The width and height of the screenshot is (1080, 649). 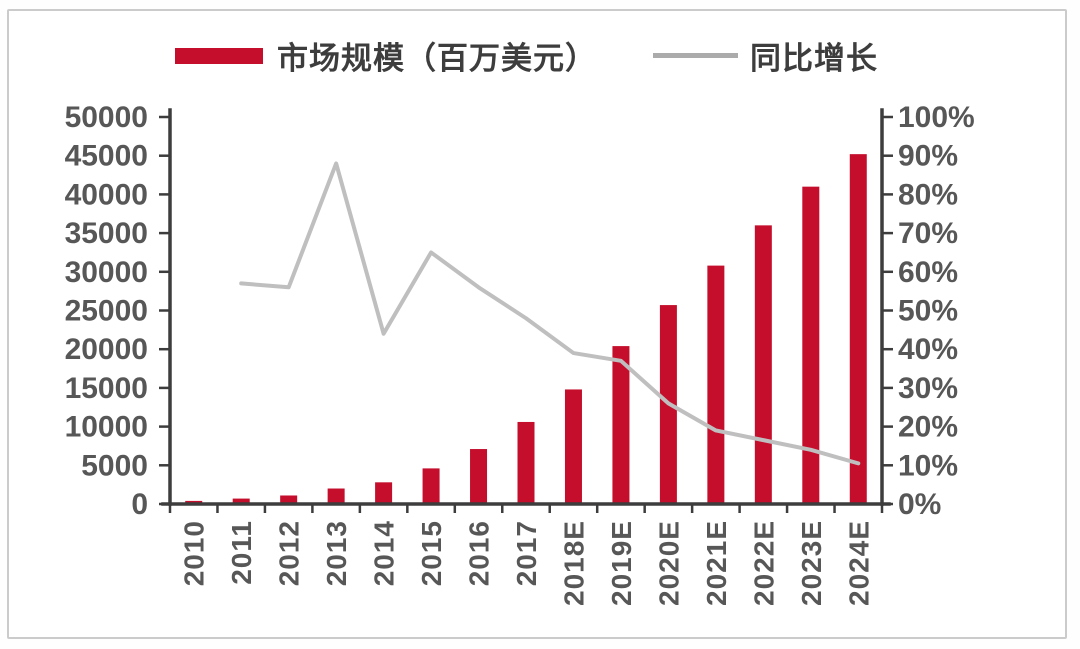 I want to click on bar-2015, so click(x=431, y=486).